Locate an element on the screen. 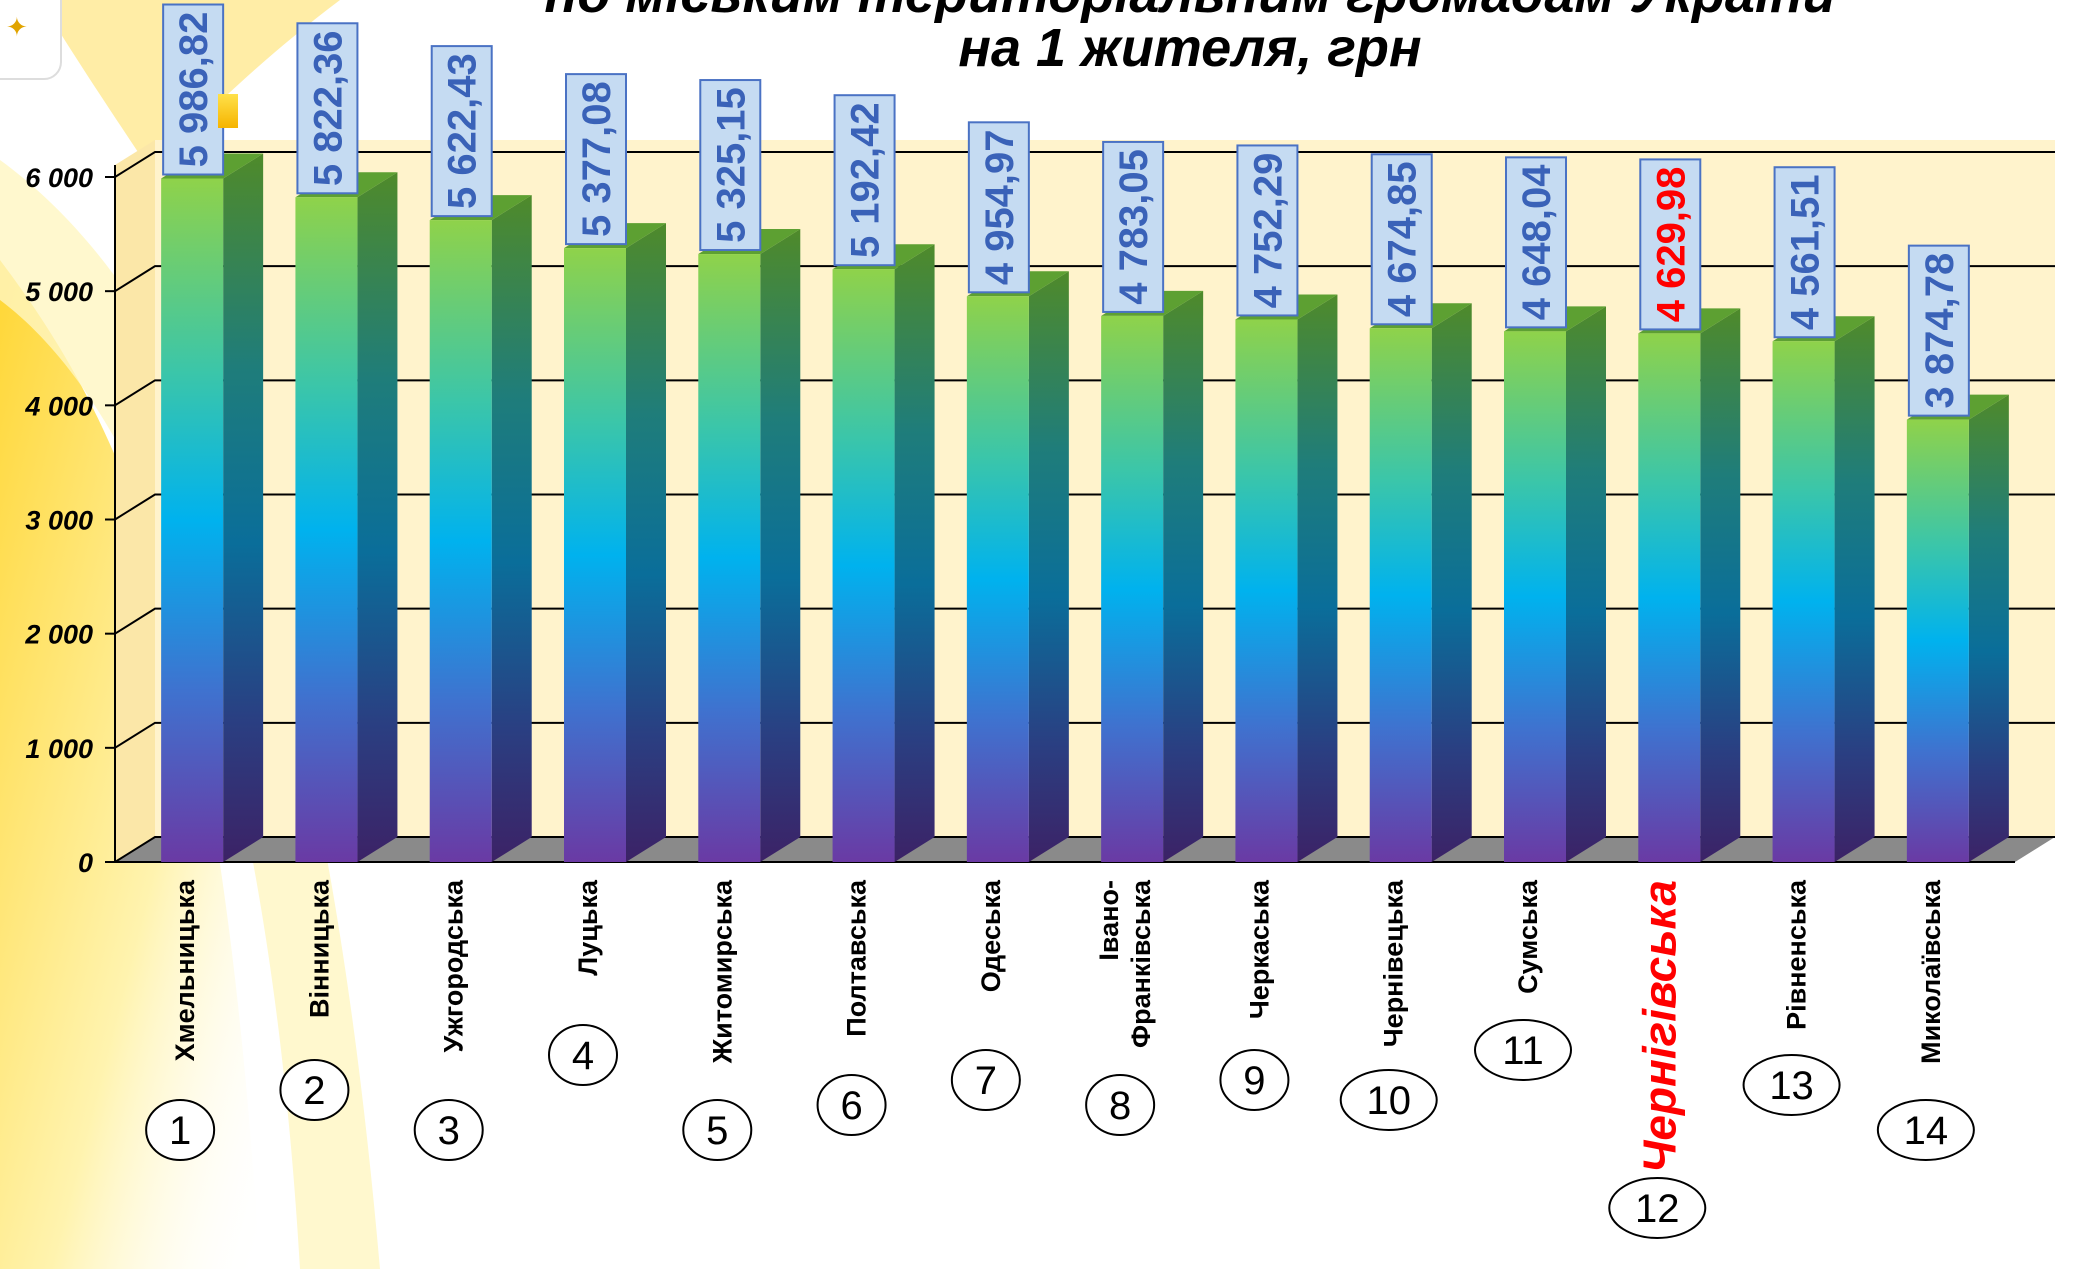  value-label: 4 648,04 is located at coordinates (1537, 242).